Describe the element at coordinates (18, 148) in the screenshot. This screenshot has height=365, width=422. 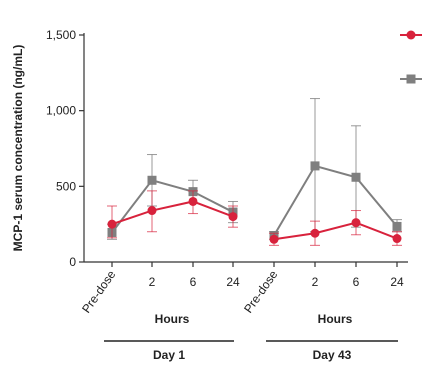
I see `y-axis-title: MCP-1 serum concentration (ng/mL)` at that location.